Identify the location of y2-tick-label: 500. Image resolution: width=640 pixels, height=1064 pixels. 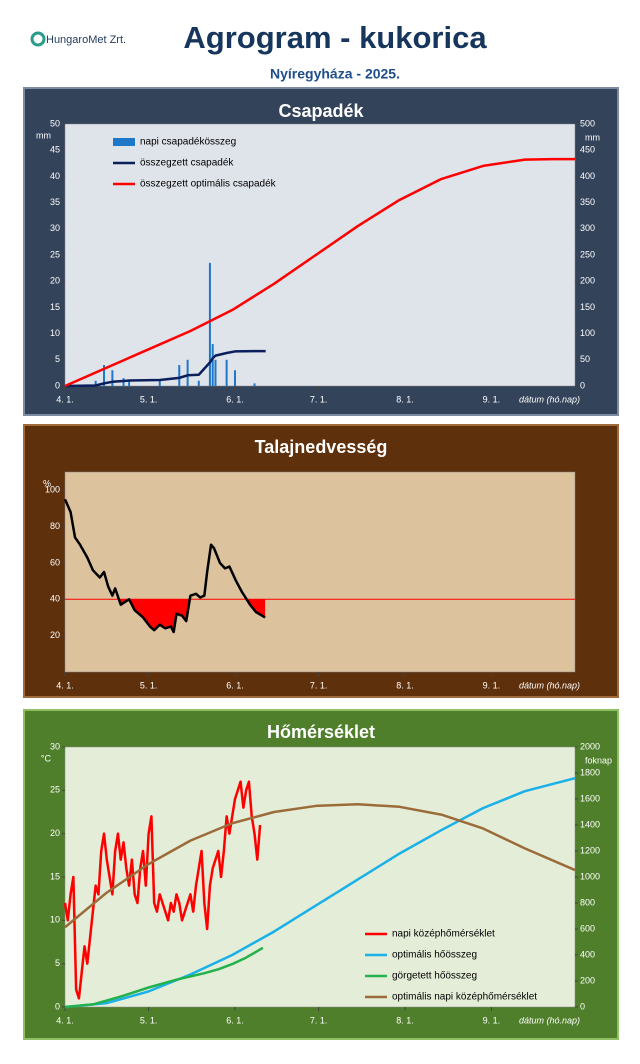
(587, 123).